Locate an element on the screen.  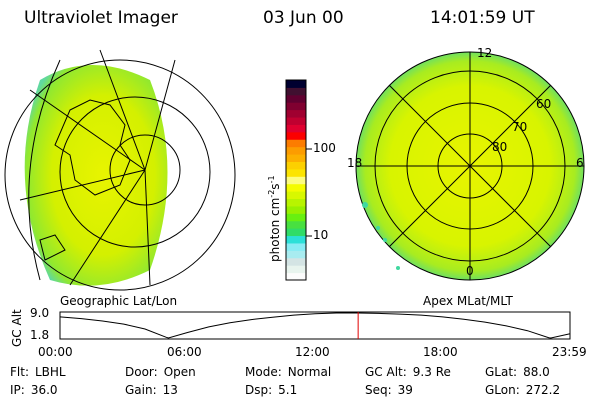
ytick-low: 1.8 is located at coordinates (40, 335).